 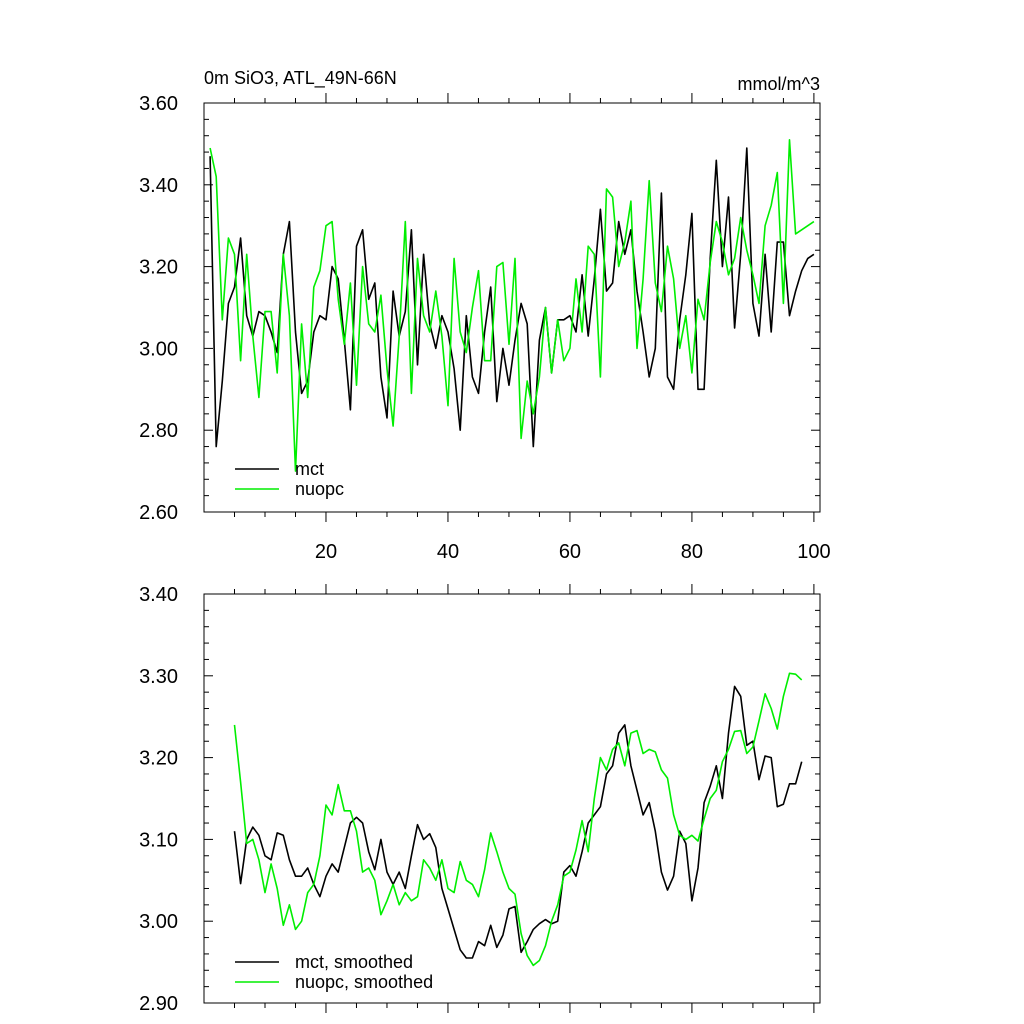 I want to click on y-tick-label: 3.10, so click(x=158, y=840).